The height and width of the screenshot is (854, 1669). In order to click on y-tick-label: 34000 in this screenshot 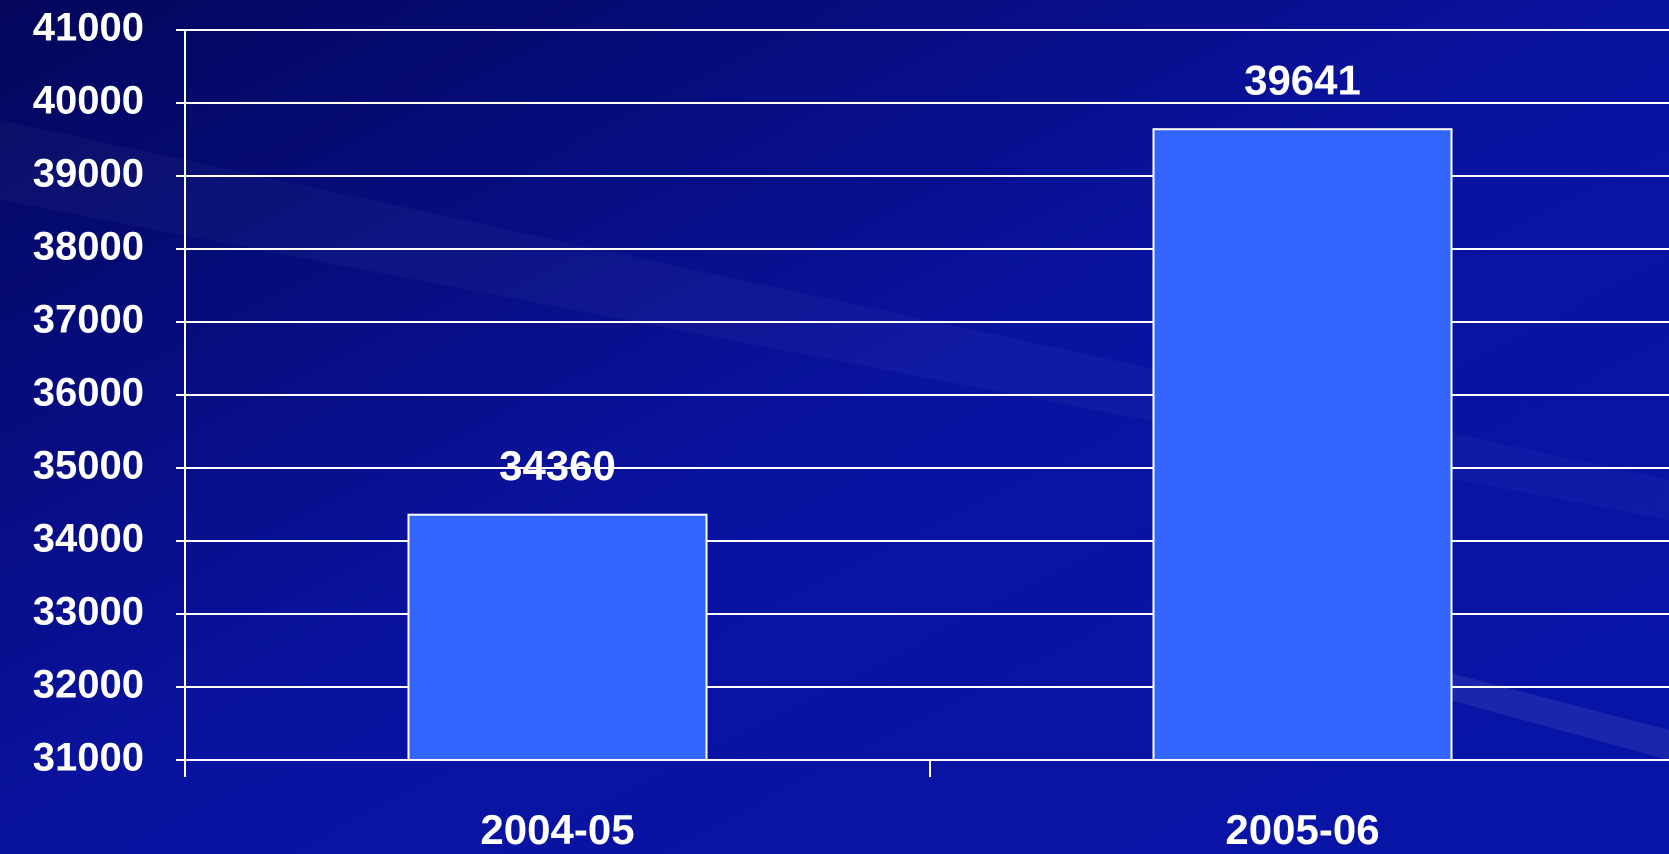, I will do `click(88, 539)`.